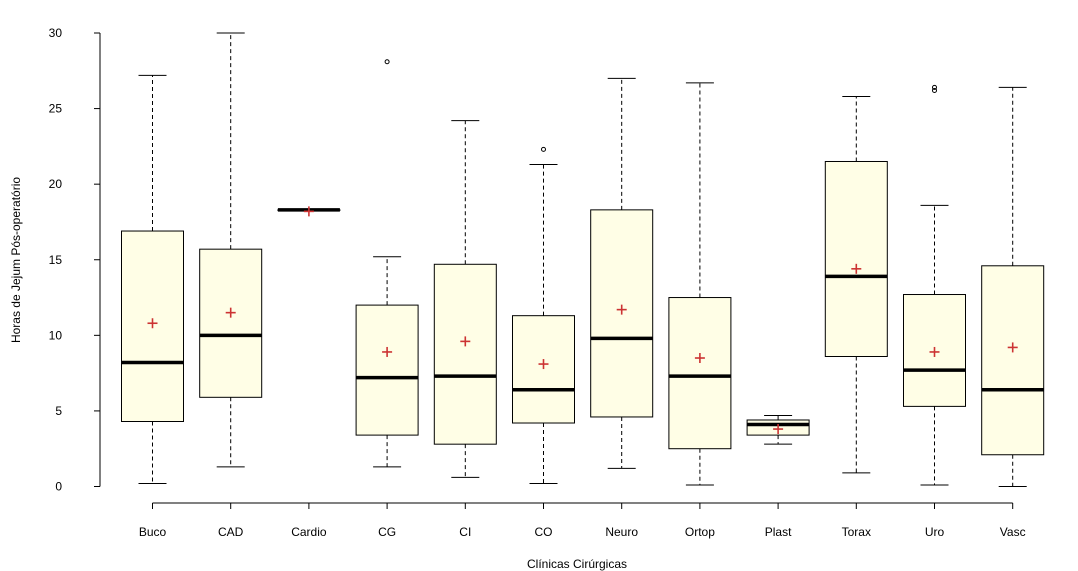  Describe the element at coordinates (58, 487) in the screenshot. I see `y-tick-label: 0` at that location.